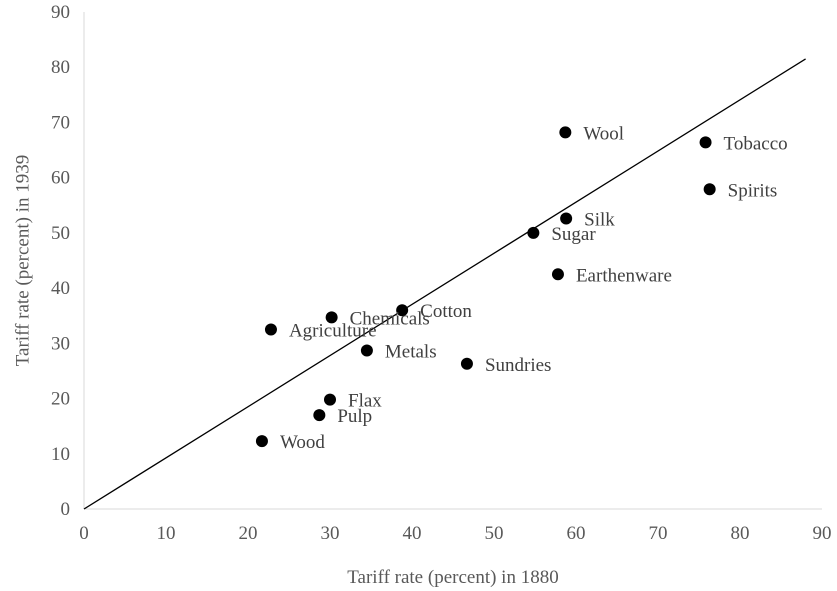 This screenshot has width=837, height=591. What do you see at coordinates (455, 533) in the screenshot?
I see `x-tick-labels: 0 10 20 30 40 50 60 70 80 90` at bounding box center [455, 533].